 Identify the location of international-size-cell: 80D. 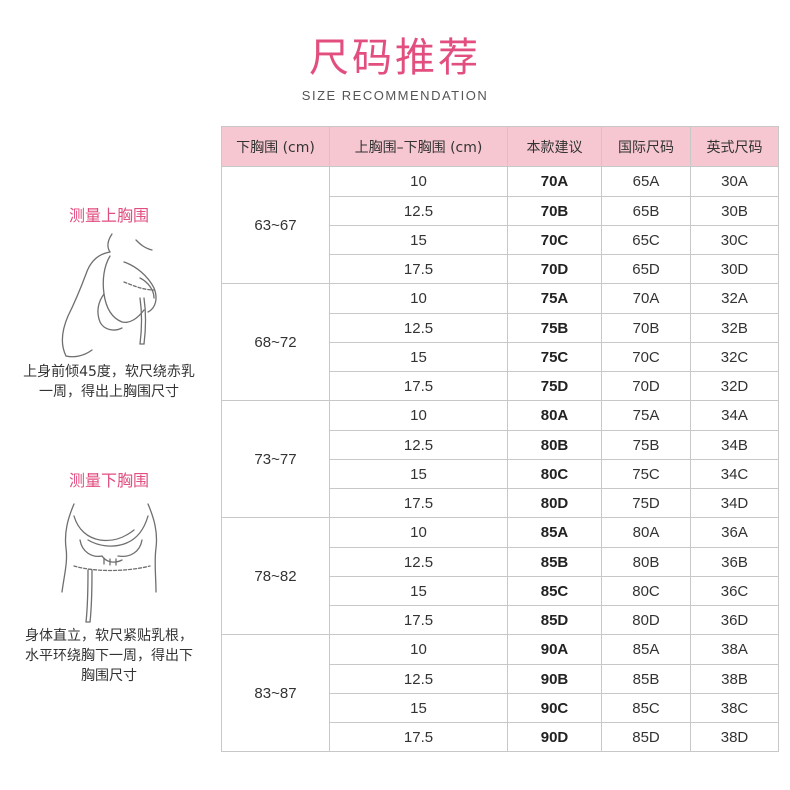
(646, 620).